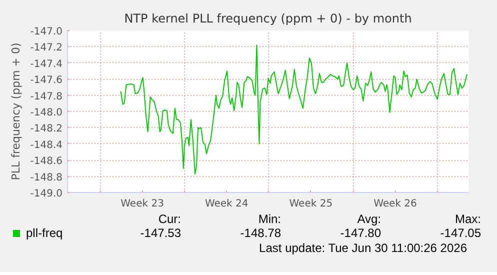  Describe the element at coordinates (46, 129) in the screenshot. I see `y-tick-label: -148.2` at that location.